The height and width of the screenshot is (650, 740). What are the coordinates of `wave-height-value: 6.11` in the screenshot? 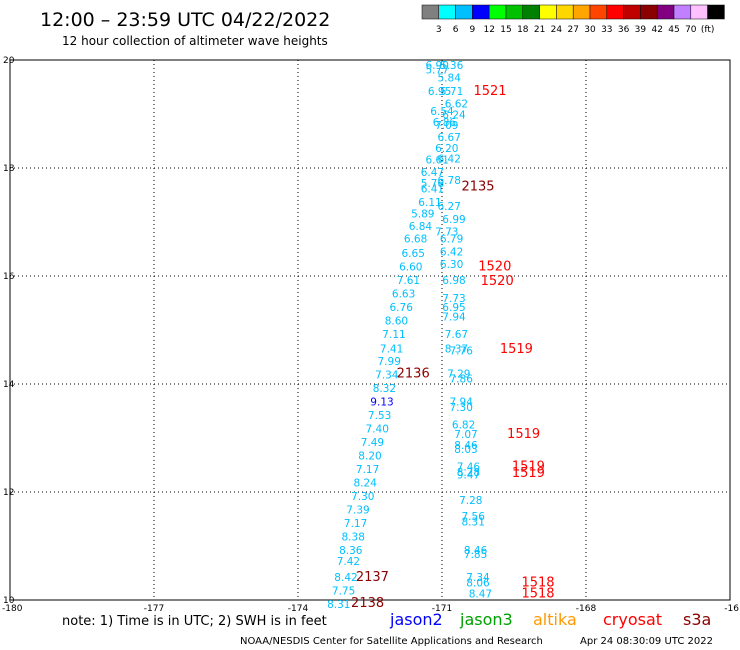 It's located at (429, 203).